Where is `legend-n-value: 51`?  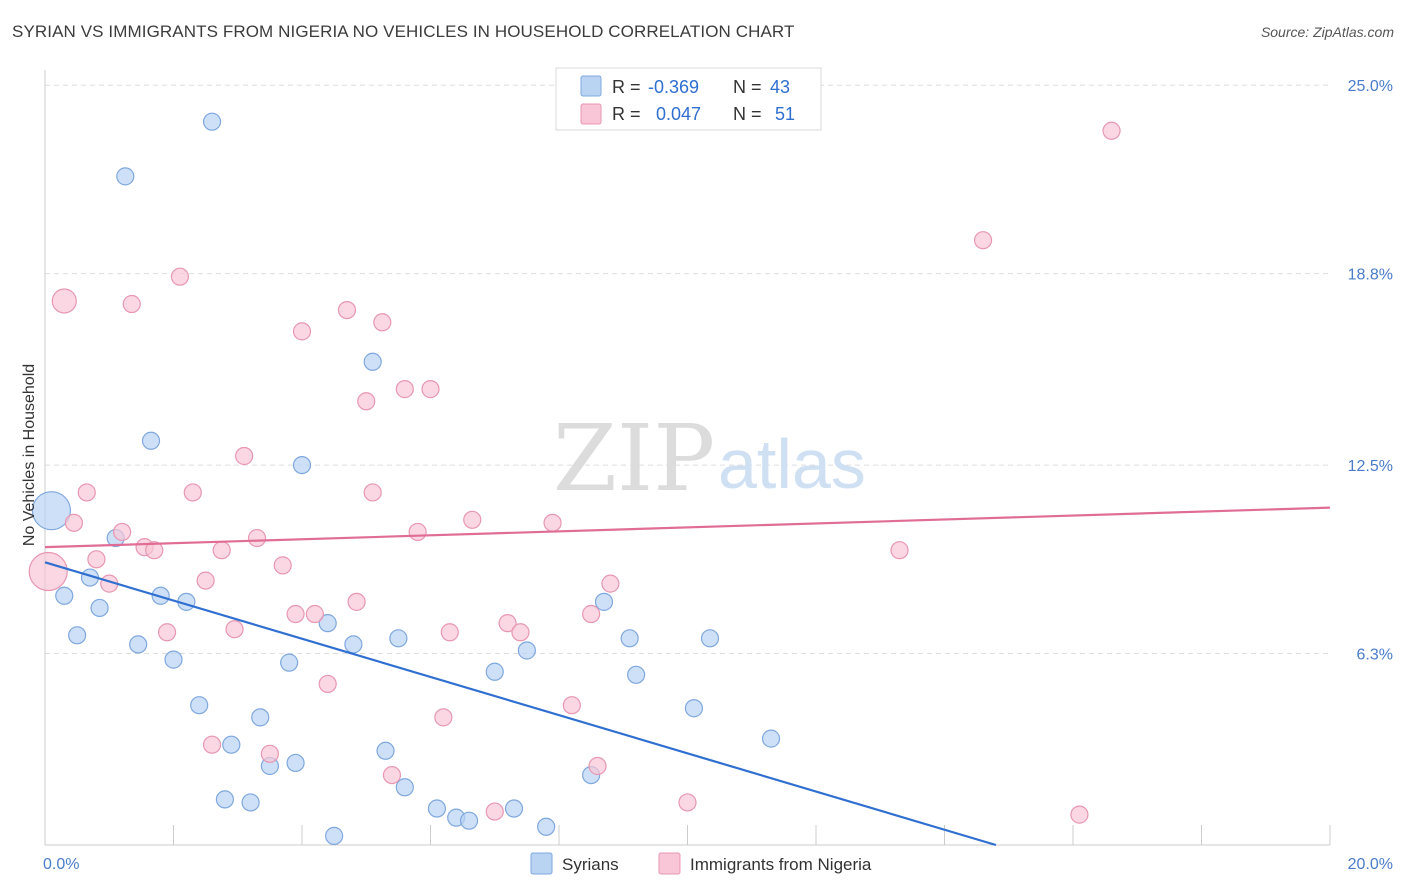 legend-n-value: 51 is located at coordinates (785, 114).